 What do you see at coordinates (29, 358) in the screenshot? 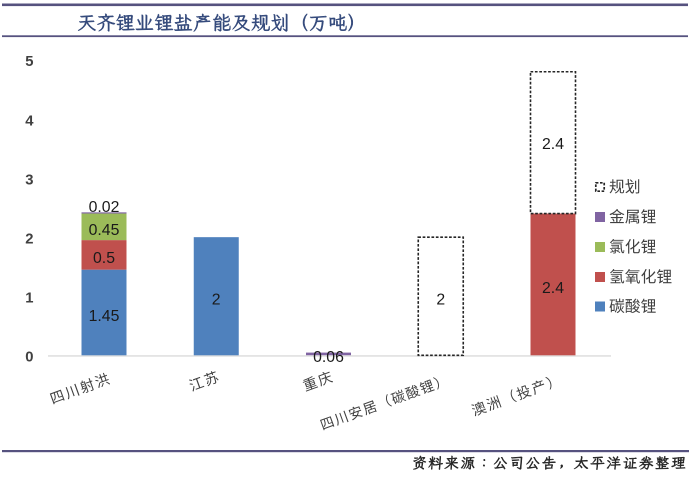
I see `svg-text: 0` at bounding box center [29, 358].